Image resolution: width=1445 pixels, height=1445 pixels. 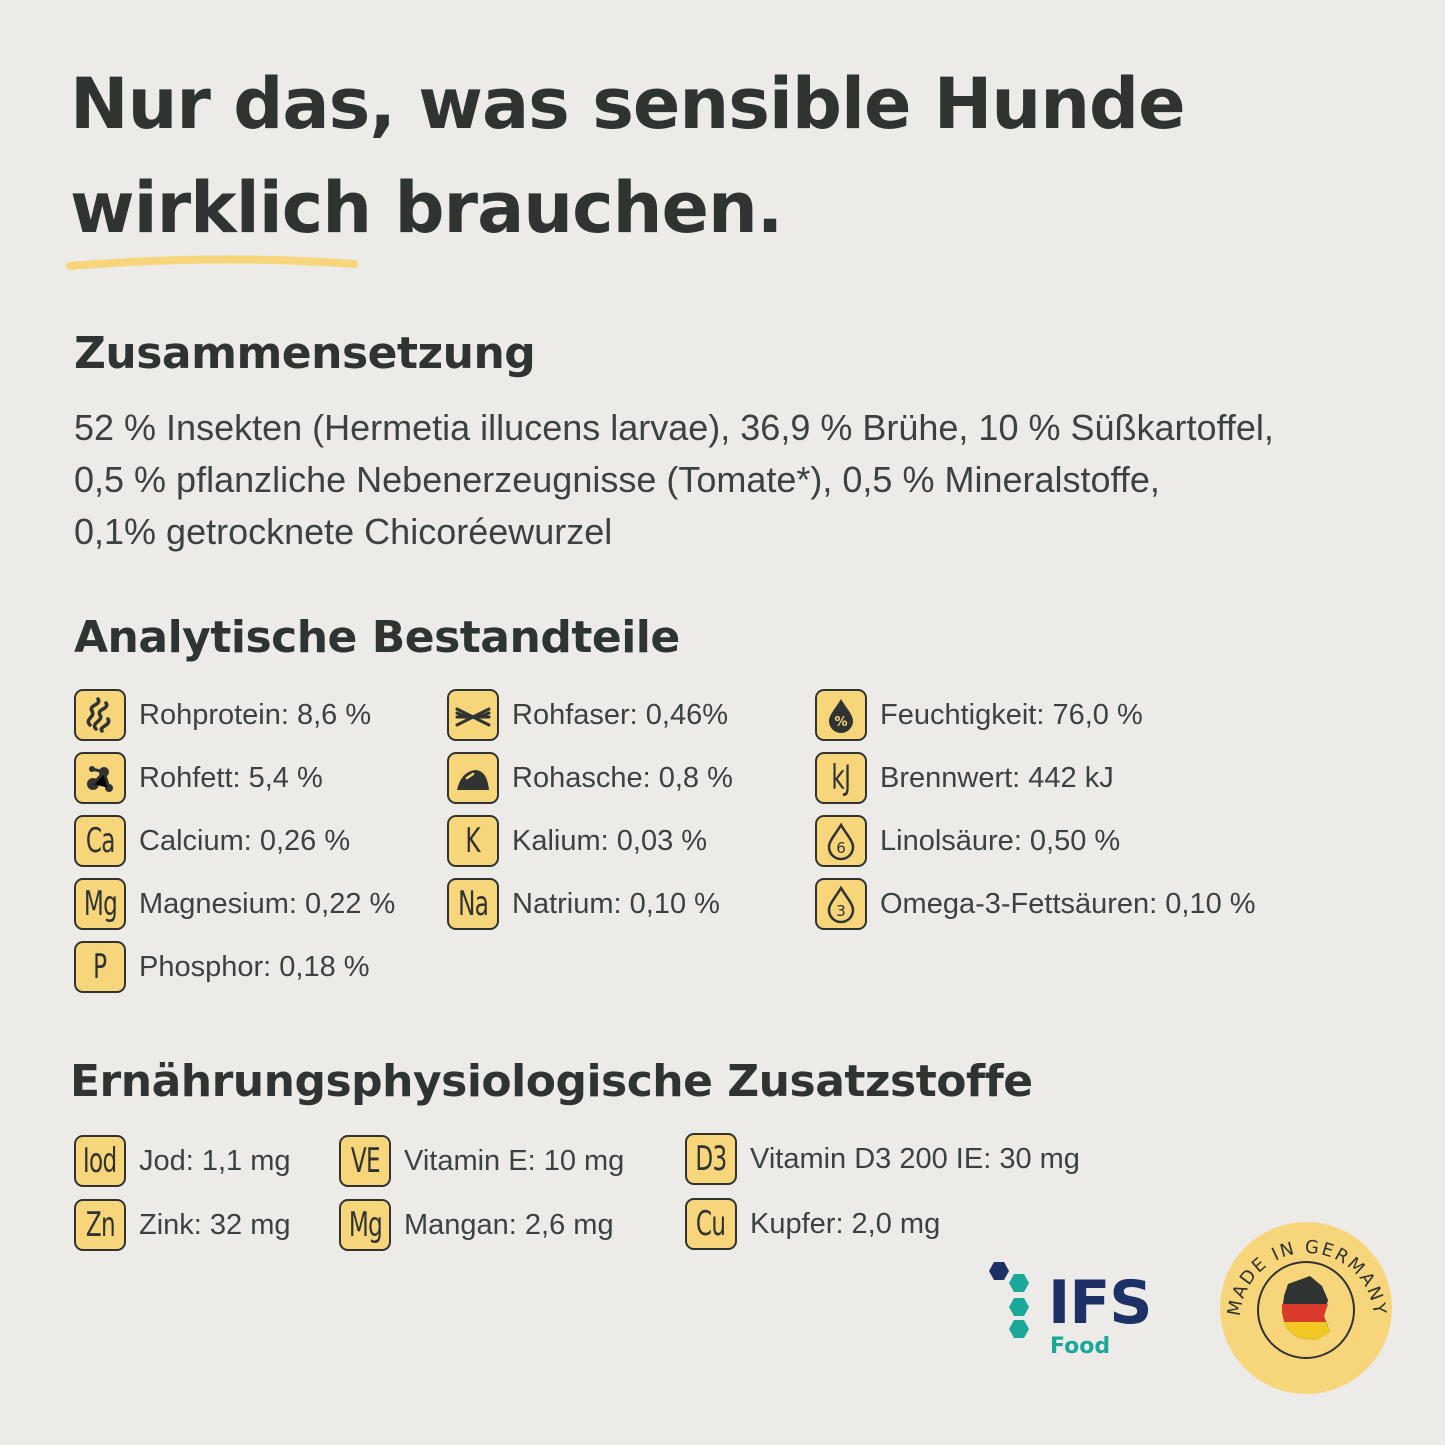 I want to click on nutrient-item: Mg Magnesium: 0,22 %, so click(x=234, y=904).